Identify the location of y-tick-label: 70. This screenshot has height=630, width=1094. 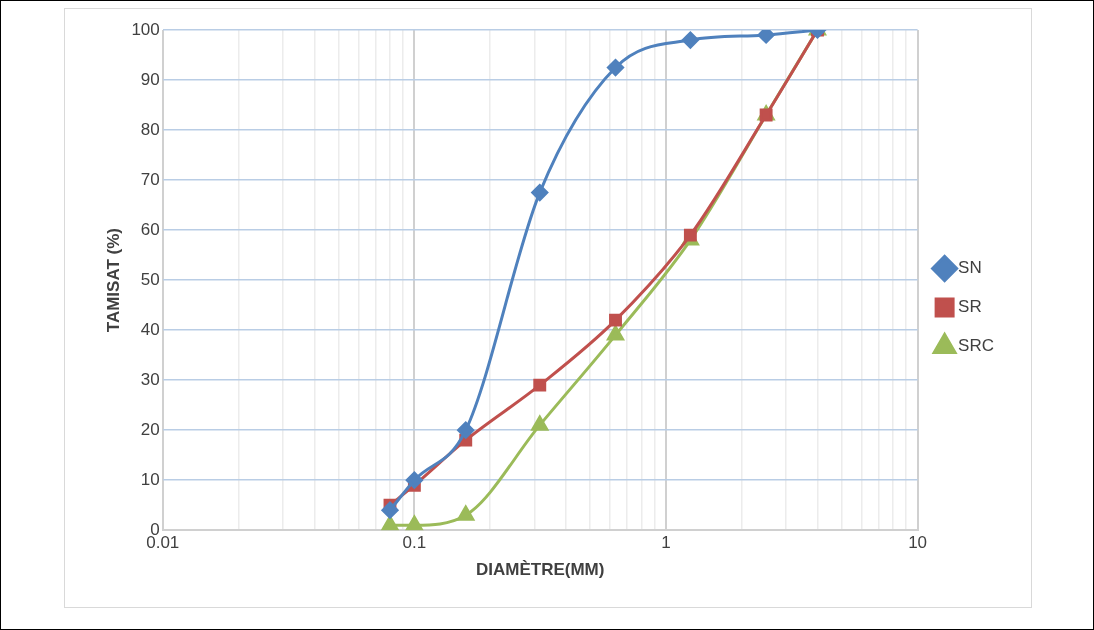
(150, 179).